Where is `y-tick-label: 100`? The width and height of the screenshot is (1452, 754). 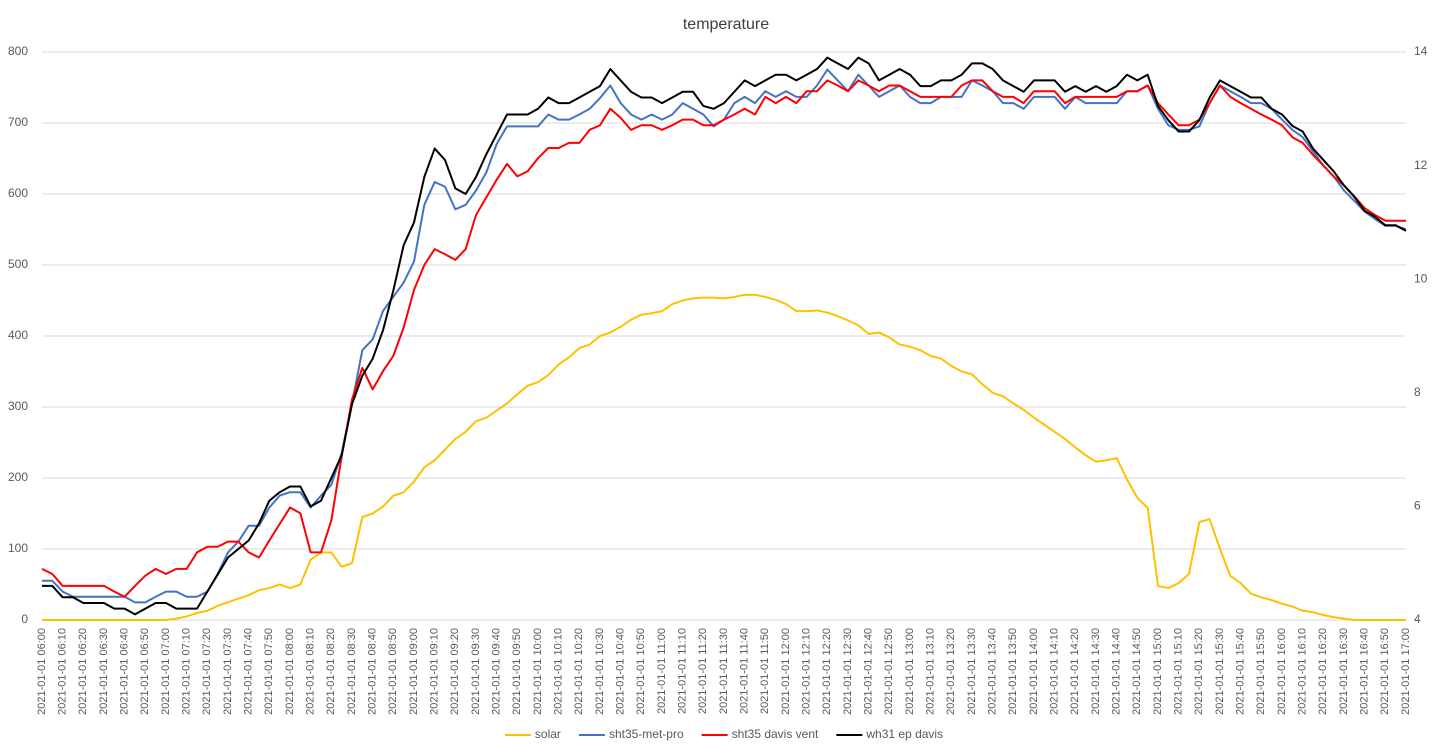 y-tick-label: 100 is located at coordinates (18, 548).